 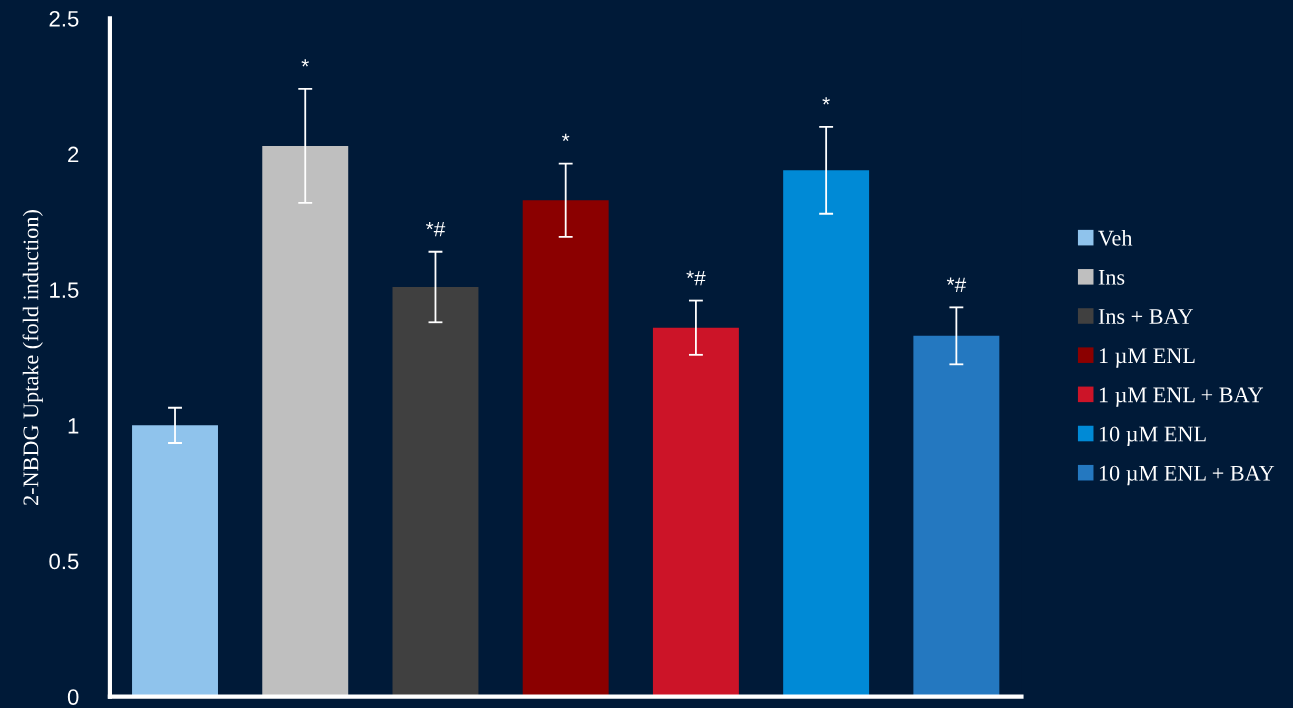 What do you see at coordinates (1111, 277) in the screenshot?
I see `legend-label: Ins` at bounding box center [1111, 277].